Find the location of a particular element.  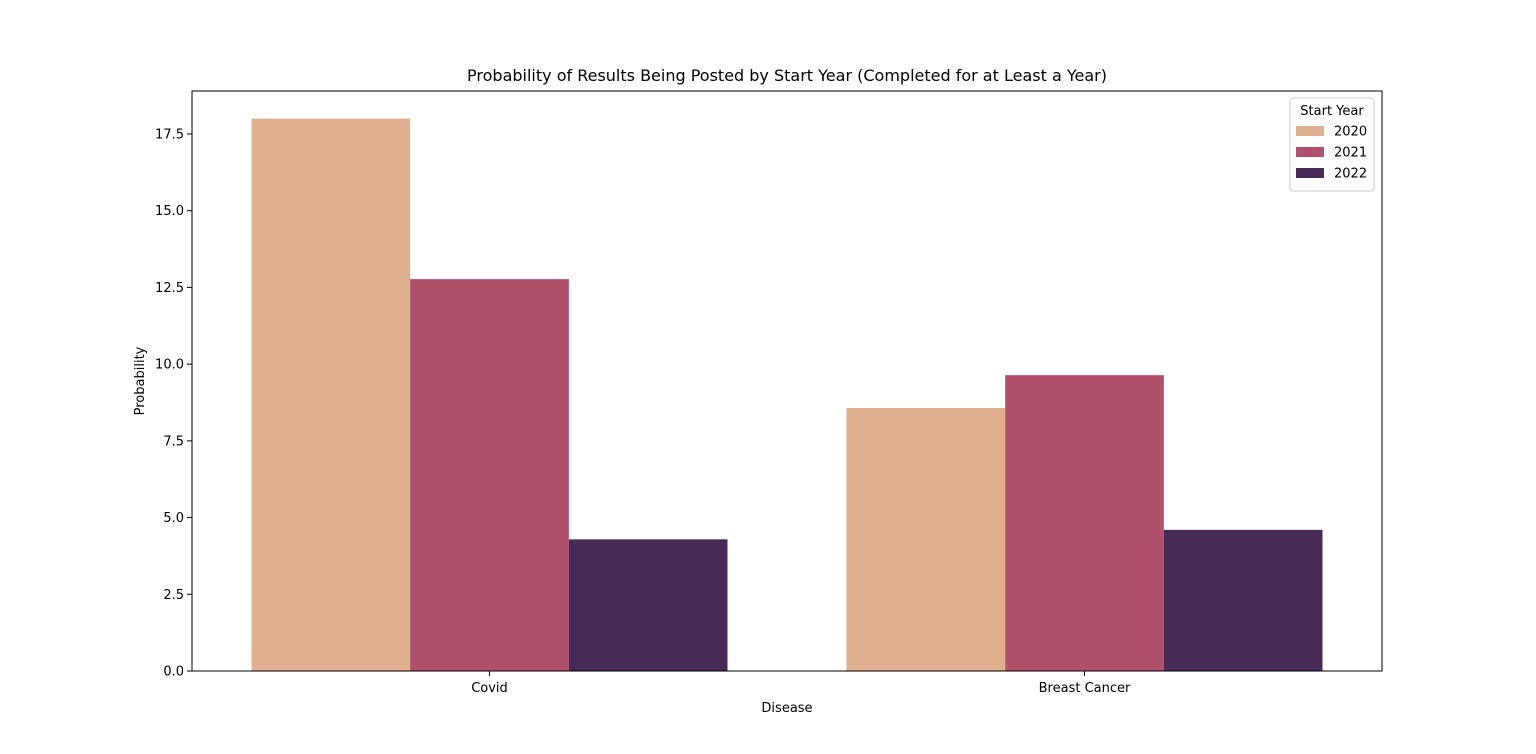

x-tick-label: Covid is located at coordinates (489, 688).